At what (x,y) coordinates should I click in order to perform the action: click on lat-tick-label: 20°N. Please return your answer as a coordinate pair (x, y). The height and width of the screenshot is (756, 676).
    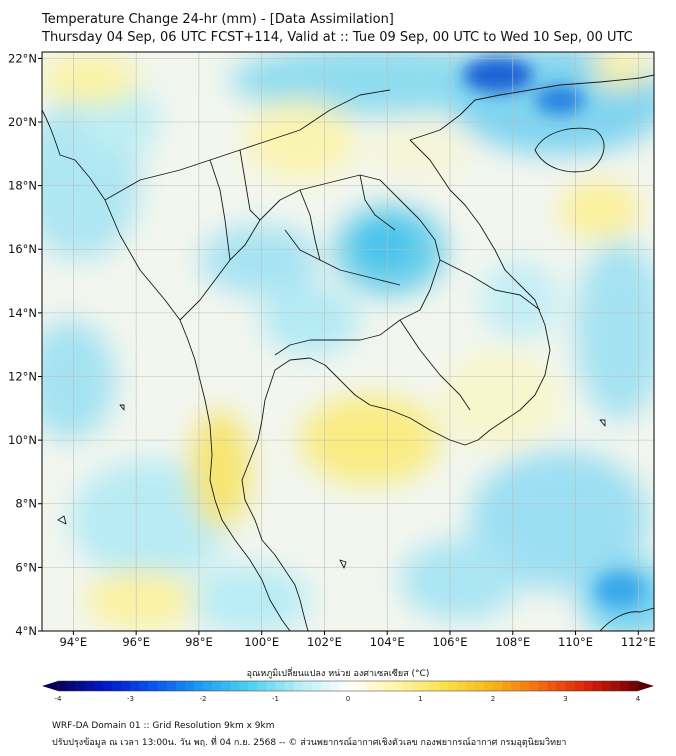
    Looking at the image, I should click on (22, 122).